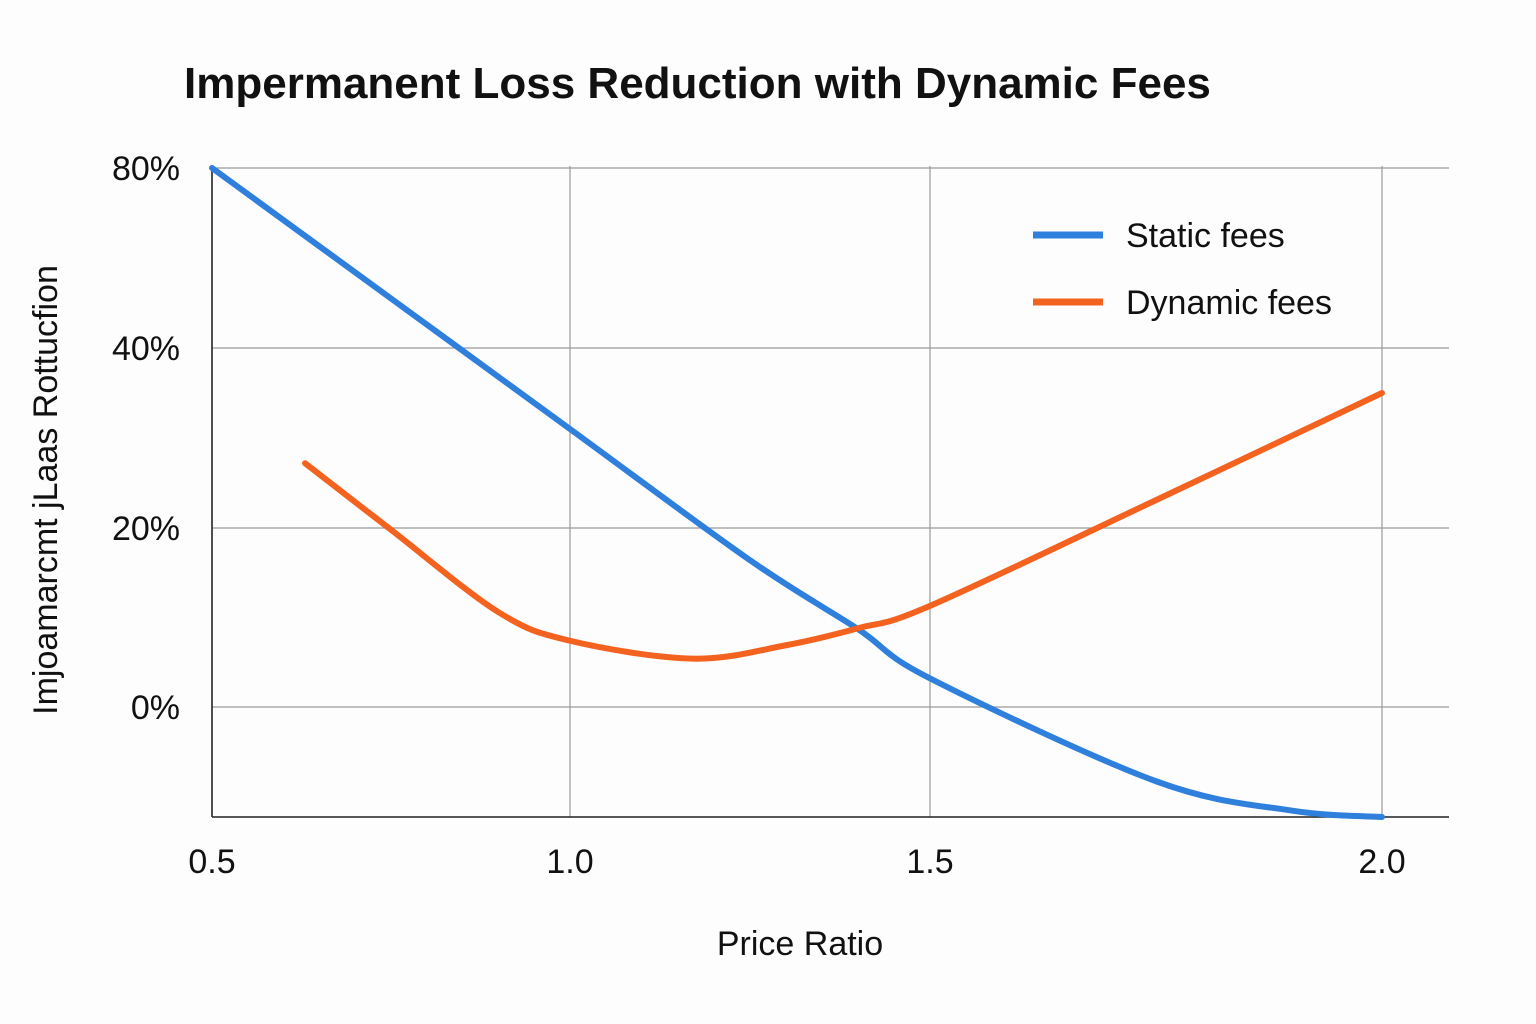  I want to click on x-tick-label: 2.0, so click(1381, 862).